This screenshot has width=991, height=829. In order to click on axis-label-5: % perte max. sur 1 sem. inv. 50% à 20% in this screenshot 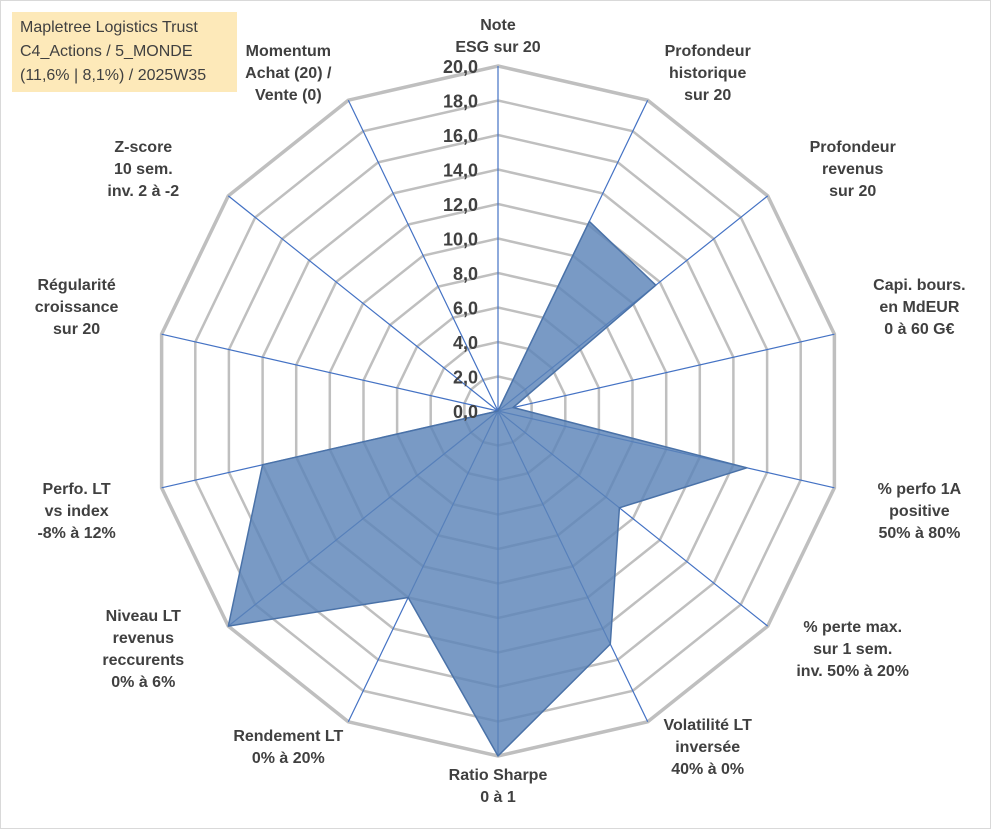, I will do `click(852, 649)`.